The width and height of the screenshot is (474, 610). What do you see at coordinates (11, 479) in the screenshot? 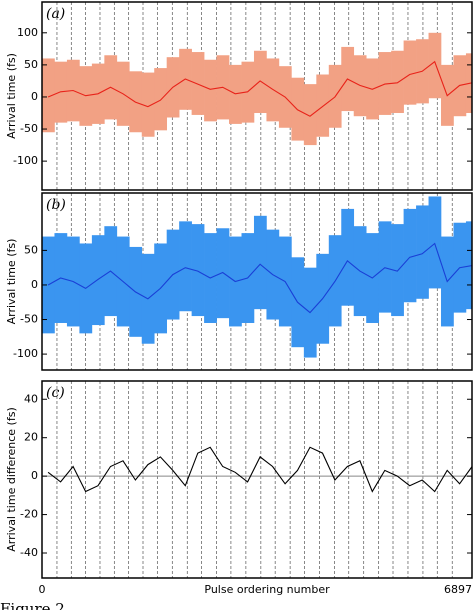
I see `y-axis-label: Arrival time difference (fs)` at bounding box center [11, 479].